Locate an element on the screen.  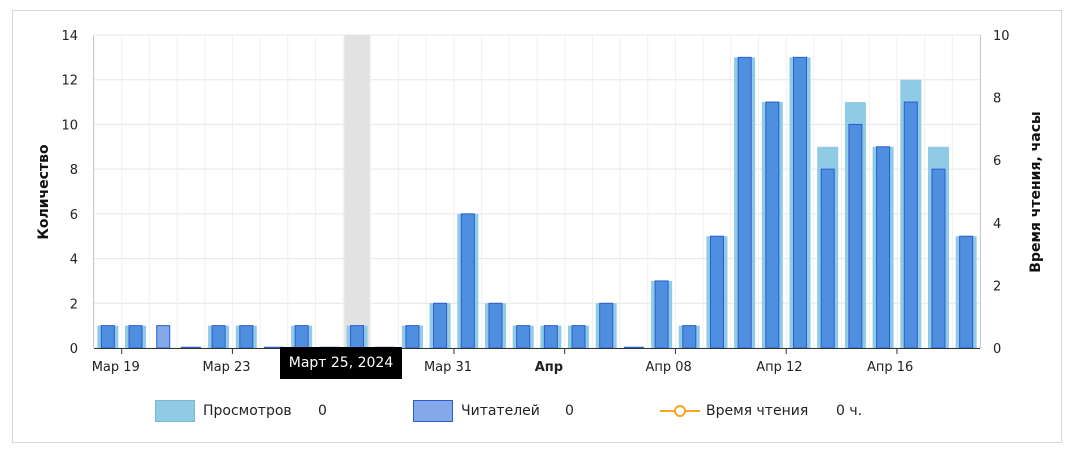
left-tick-label: 0 is located at coordinates (74, 349).